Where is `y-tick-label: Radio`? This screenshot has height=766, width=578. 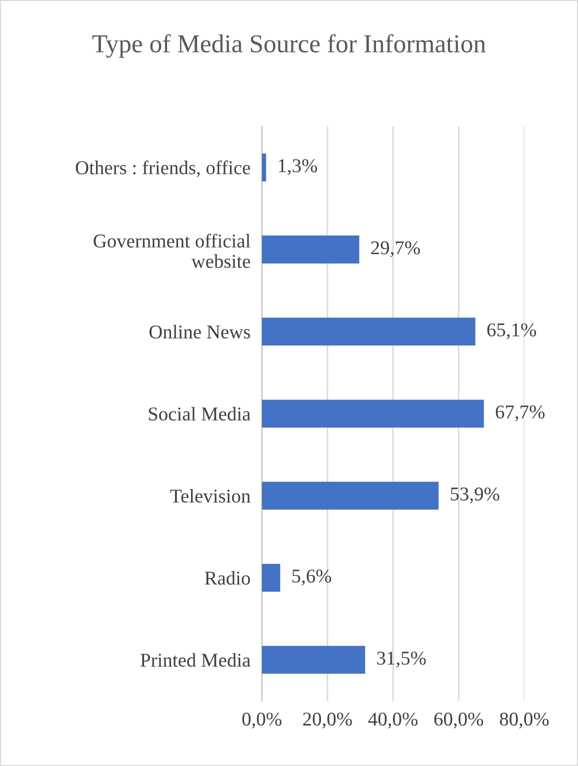
y-tick-label: Radio is located at coordinates (227, 578).